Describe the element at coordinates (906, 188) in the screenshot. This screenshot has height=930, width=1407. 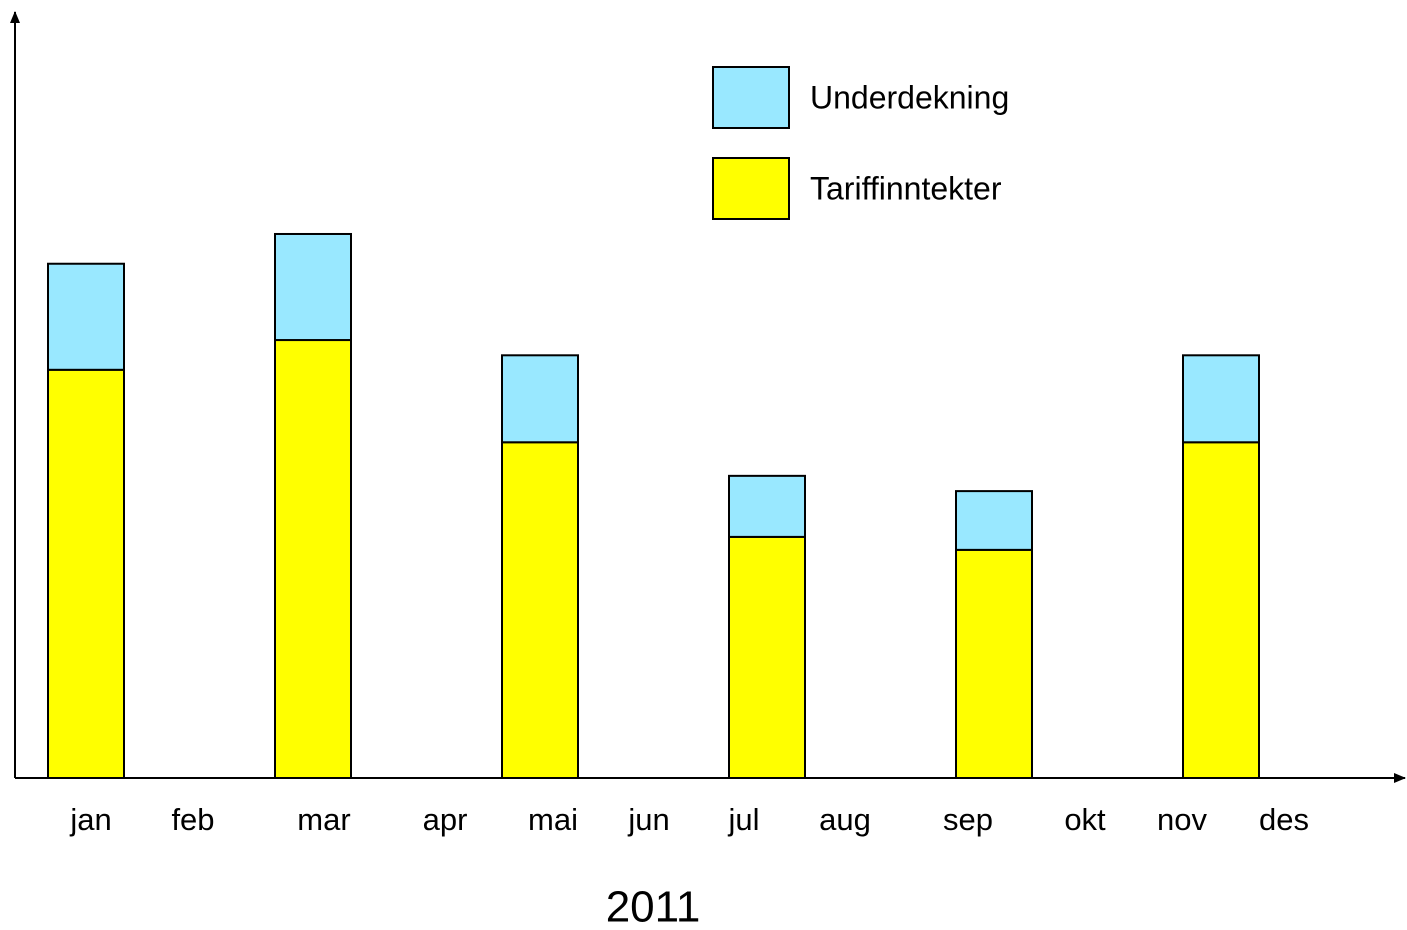
I see `legend-label: Tariffinntekter` at that location.